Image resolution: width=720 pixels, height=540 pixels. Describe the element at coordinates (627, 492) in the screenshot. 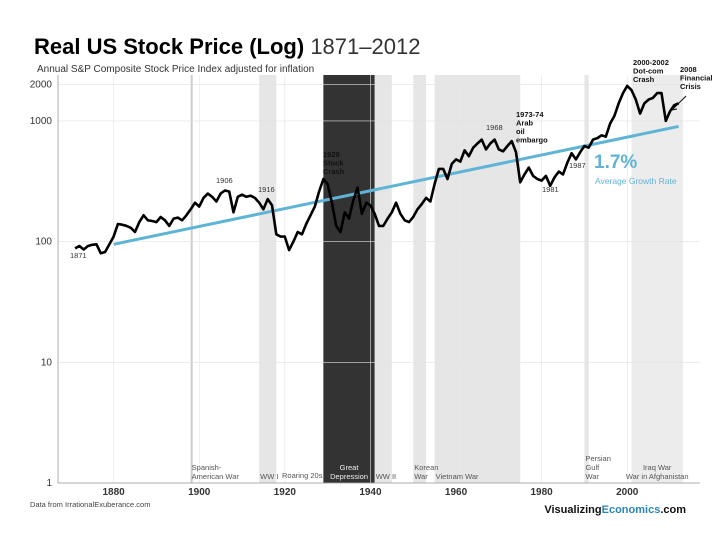

I see `x-tick-label: 2000` at that location.